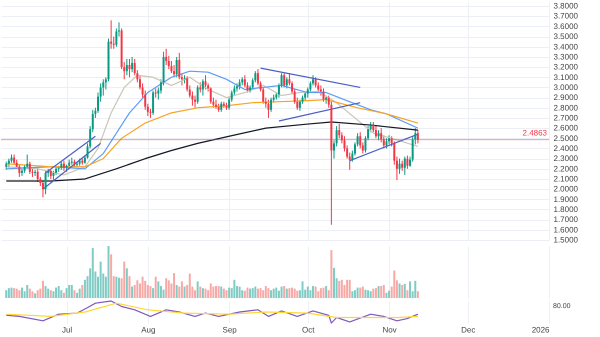 The height and width of the screenshot is (337, 600). I want to click on y-tick-label: 3.2000, so click(566, 67).